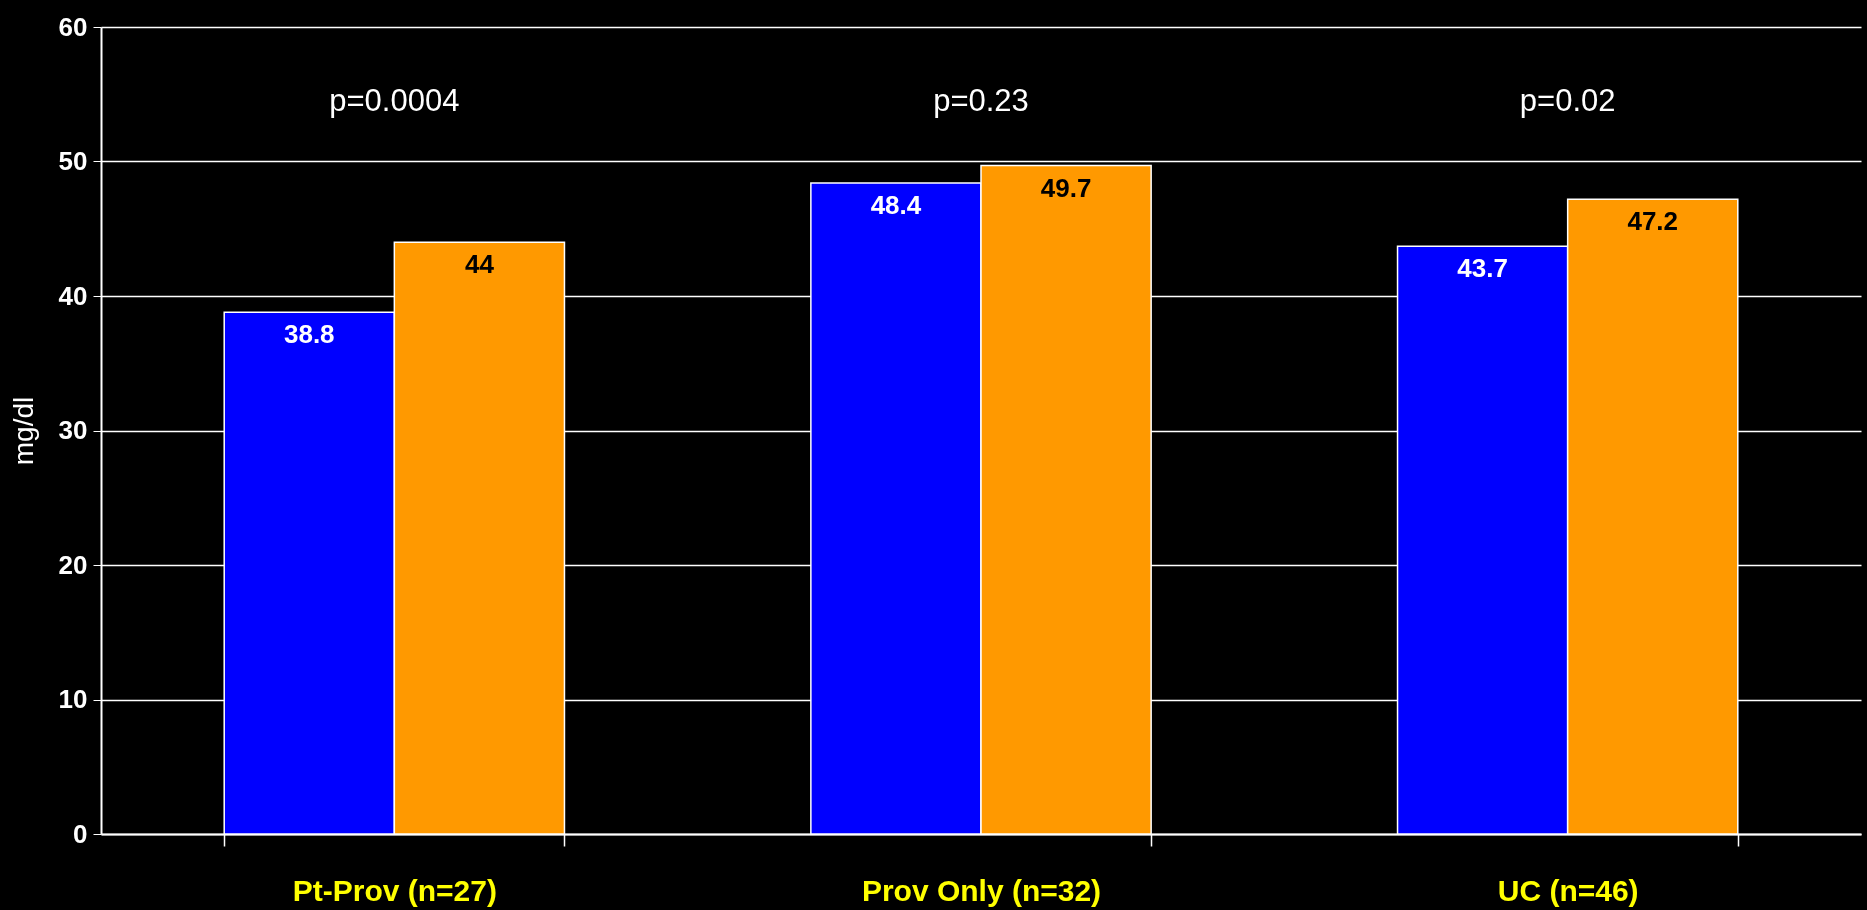 The image size is (1867, 910). I want to click on data-label: 47.2, so click(1653, 221).